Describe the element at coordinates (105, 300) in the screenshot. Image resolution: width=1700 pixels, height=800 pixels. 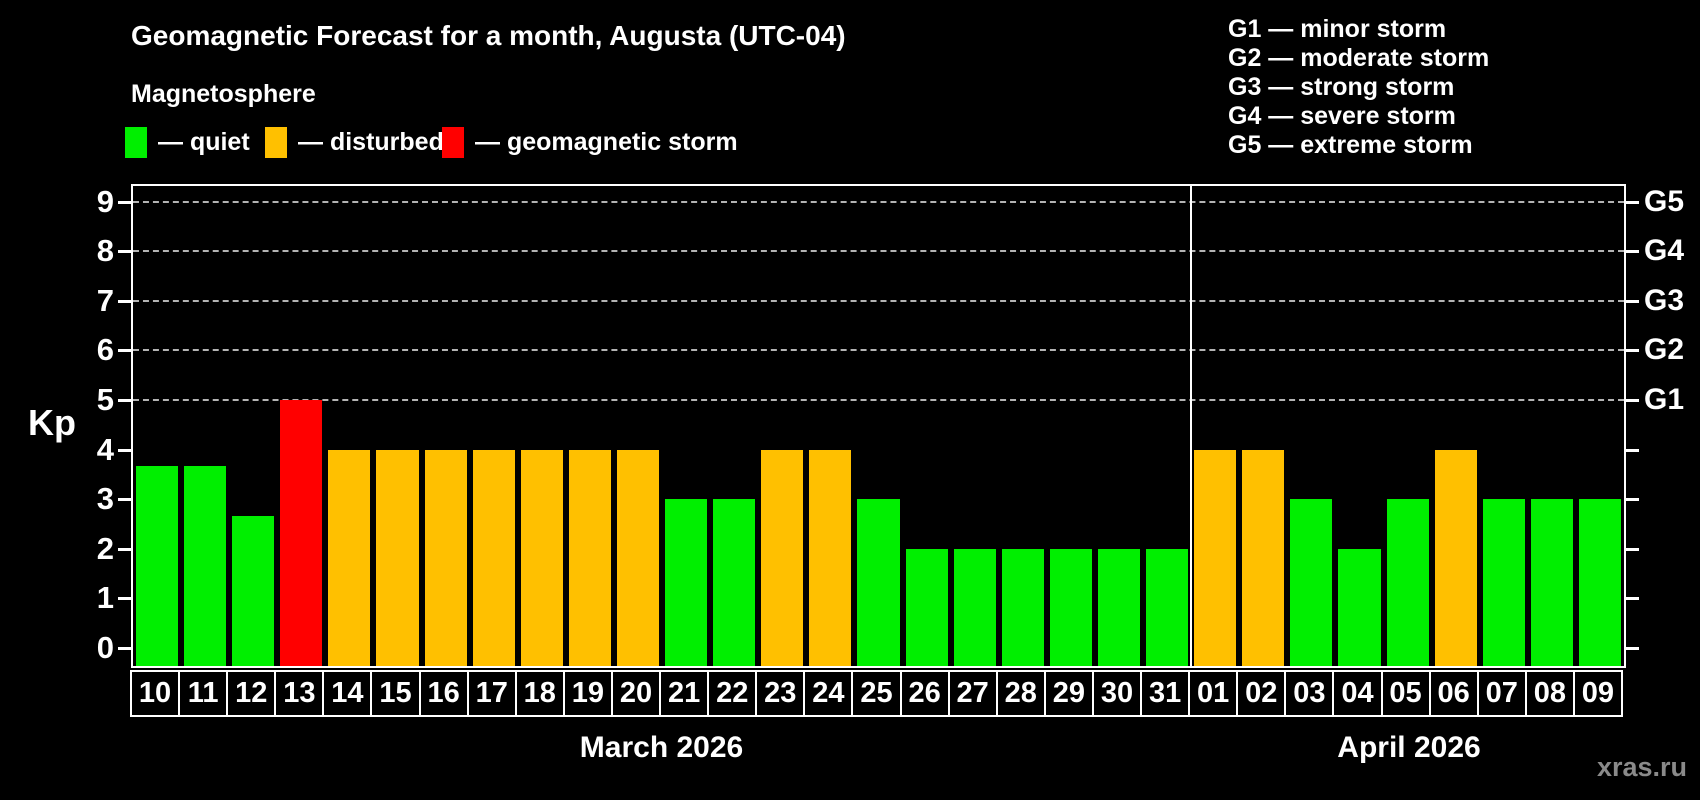
I see `y-tick-label-7: 7` at that location.